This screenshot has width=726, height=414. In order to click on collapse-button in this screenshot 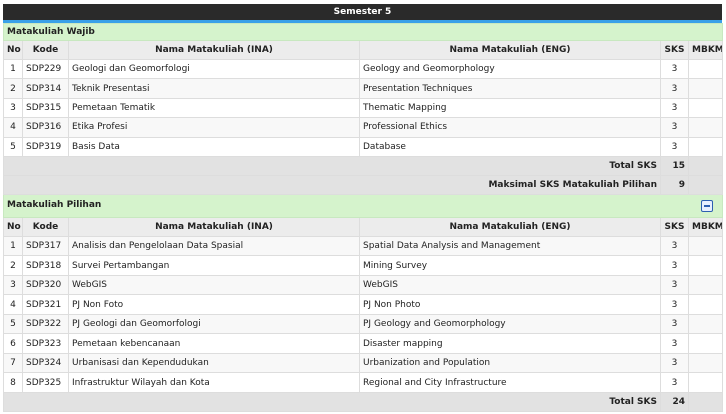, I will do `click(707, 205)`.